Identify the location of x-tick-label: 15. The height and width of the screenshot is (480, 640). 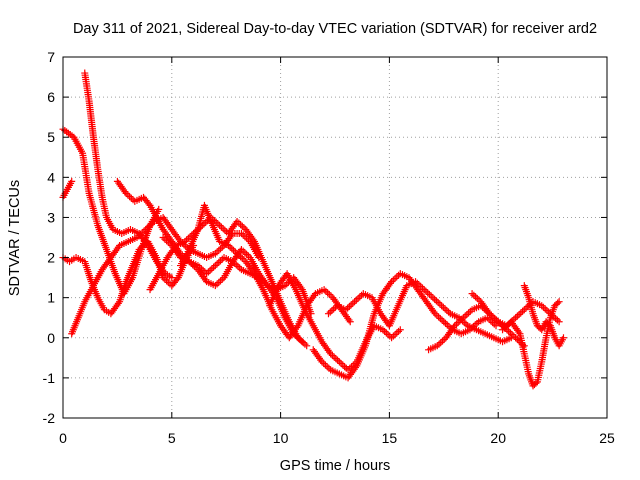
(390, 438).